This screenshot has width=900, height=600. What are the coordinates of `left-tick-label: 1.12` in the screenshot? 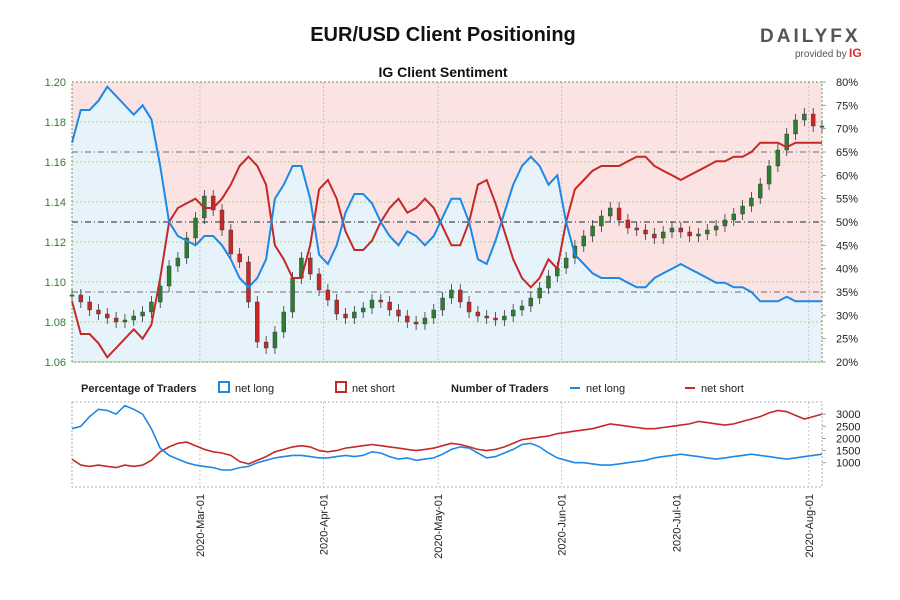 It's located at (55, 243).